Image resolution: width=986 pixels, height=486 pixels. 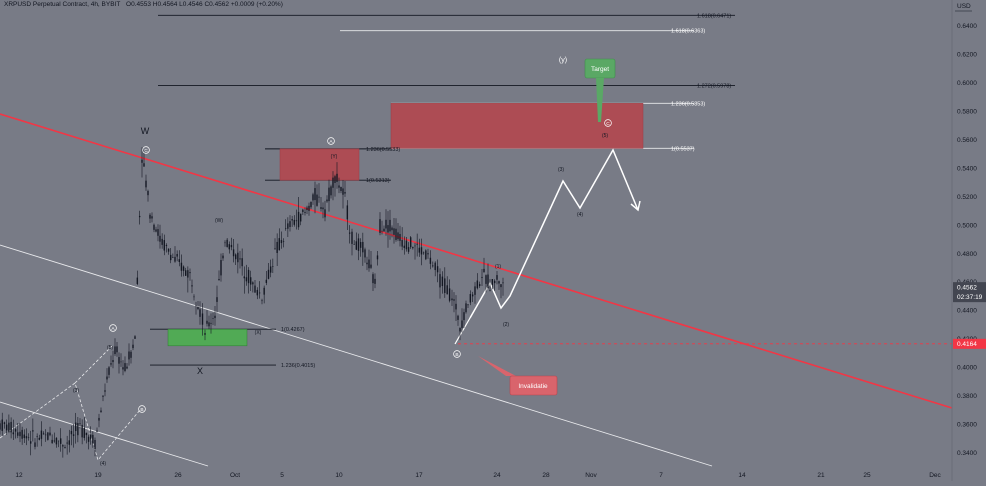 What do you see at coordinates (98, 475) in the screenshot?
I see `x-tick-label: 19` at bounding box center [98, 475].